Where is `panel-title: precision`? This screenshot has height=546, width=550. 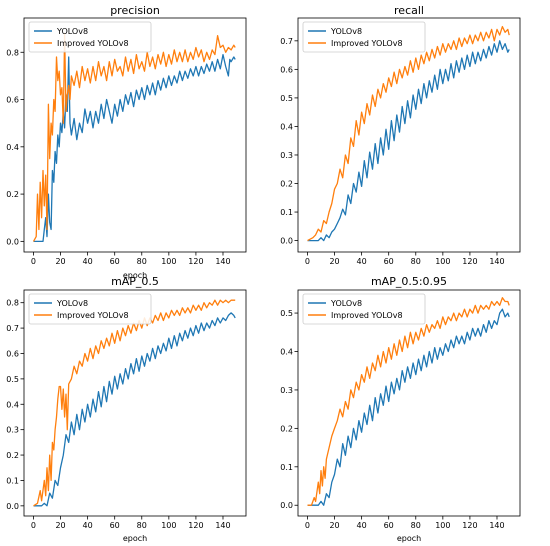 panel-title: precision is located at coordinates (135, 10).